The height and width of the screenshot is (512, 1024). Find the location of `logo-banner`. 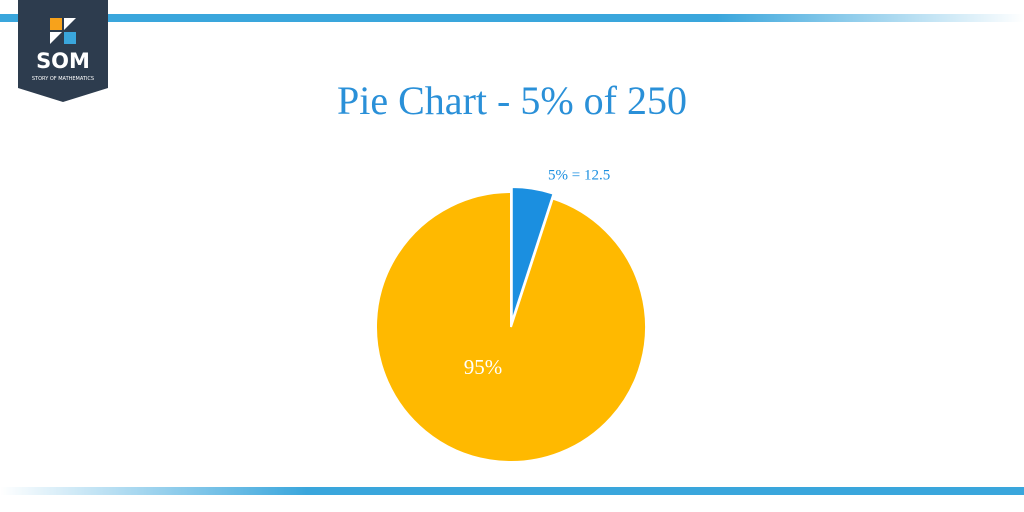

logo-banner is located at coordinates (63, 51).